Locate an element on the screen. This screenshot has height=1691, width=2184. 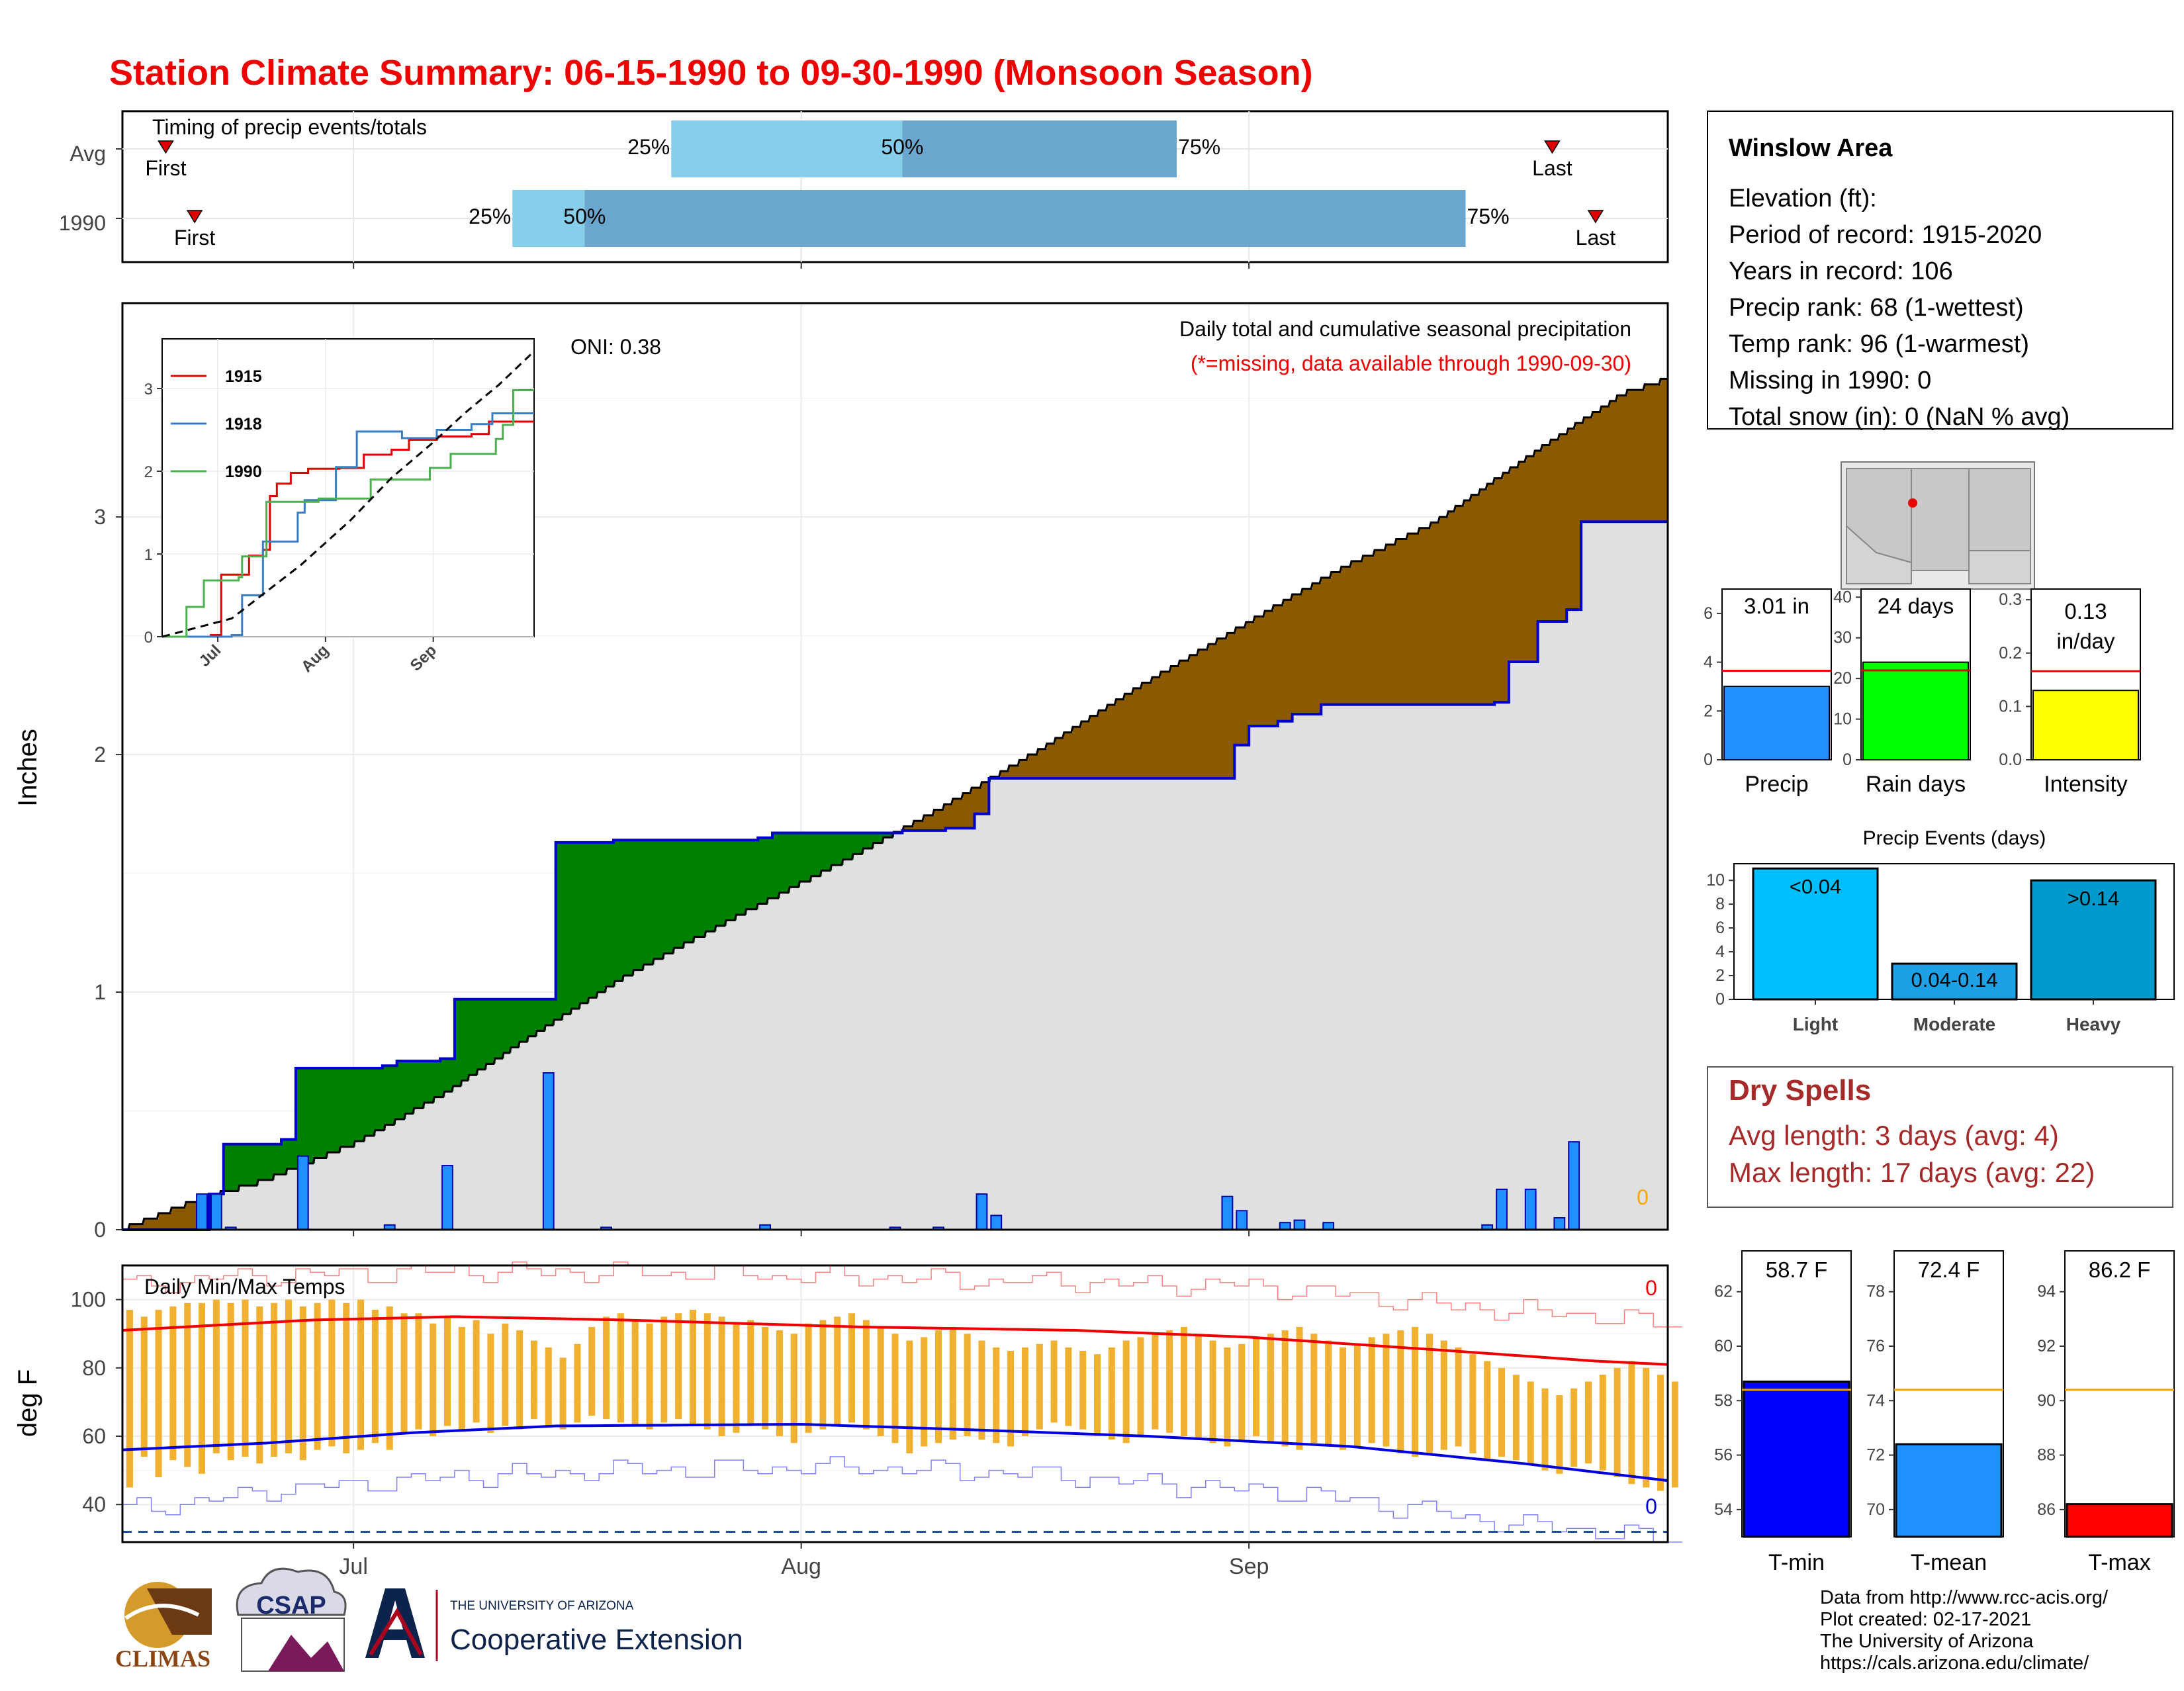
avg-p75-label: 75% is located at coordinates (1199, 147).